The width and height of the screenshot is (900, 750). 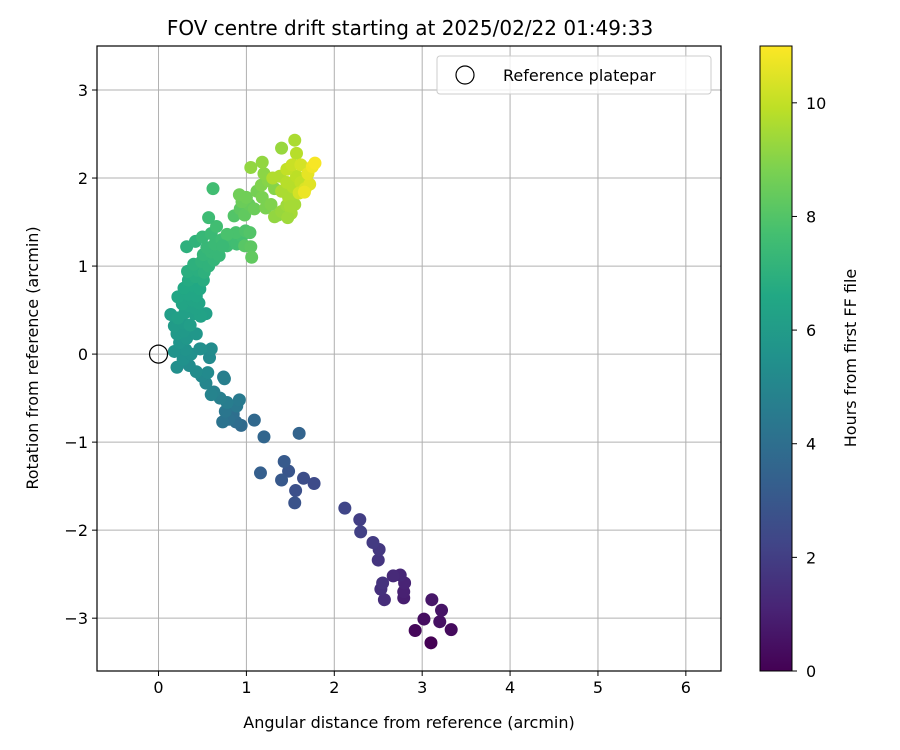 I want to click on y-tick-label-6: 3, so click(x=83, y=90).